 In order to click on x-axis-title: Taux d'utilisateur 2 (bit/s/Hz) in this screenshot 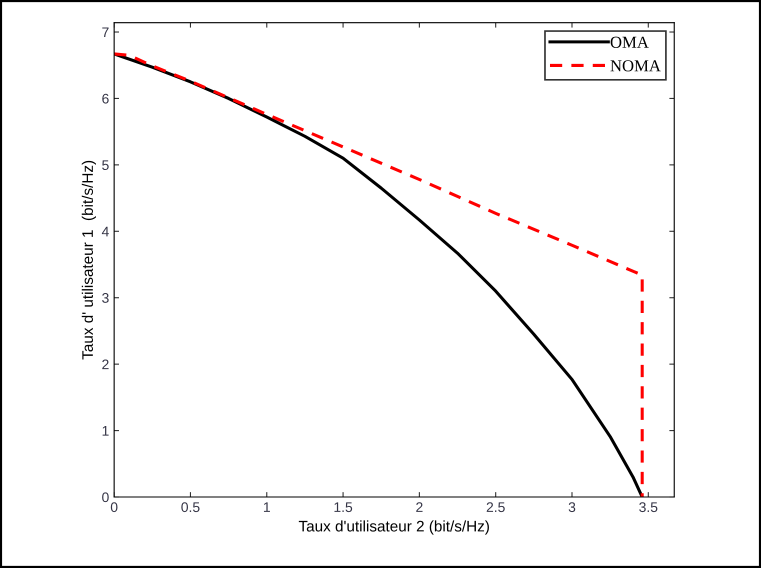, I will do `click(393, 527)`.